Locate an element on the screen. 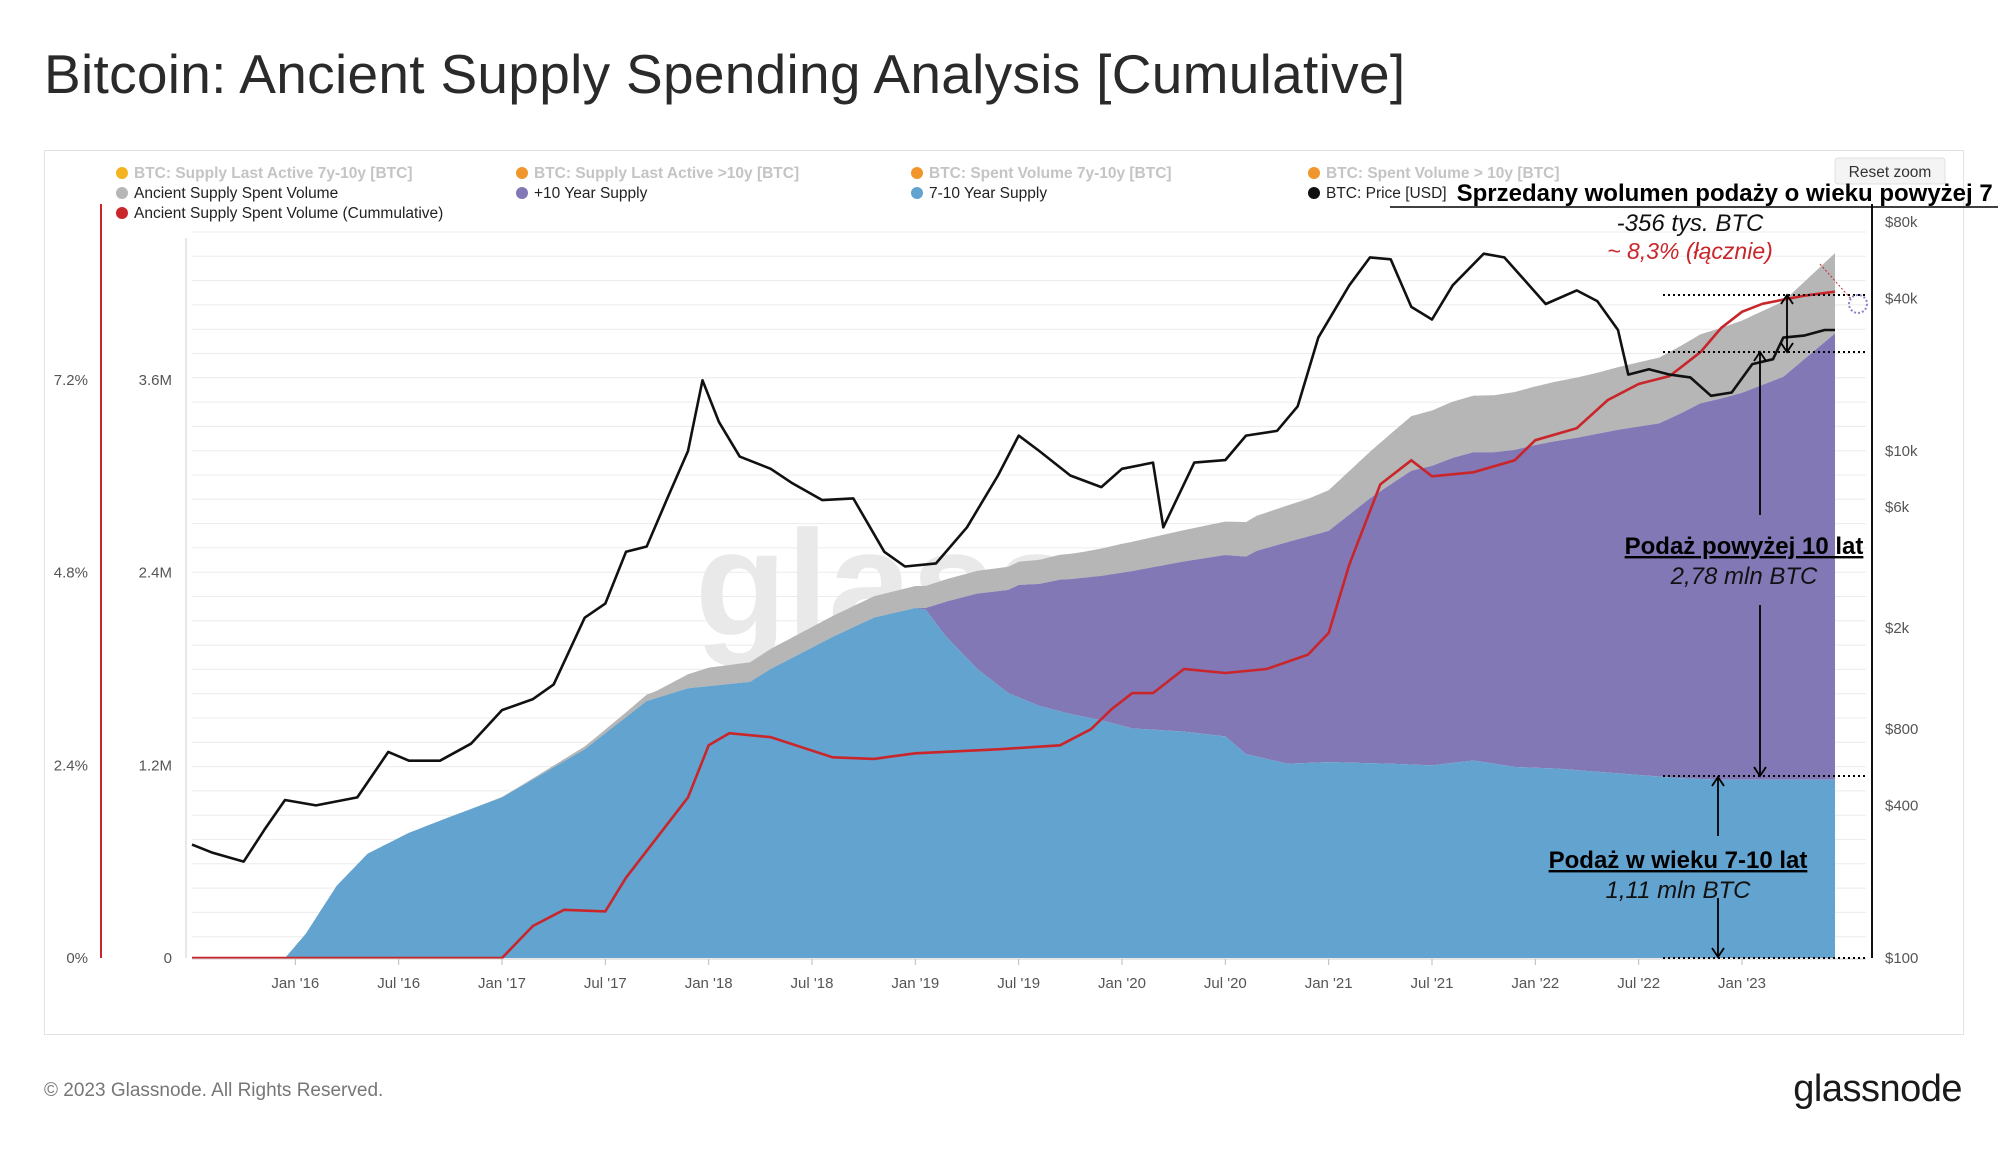 The width and height of the screenshot is (2000, 1152). y-percent-tick-label: 2.4% is located at coordinates (71, 765).